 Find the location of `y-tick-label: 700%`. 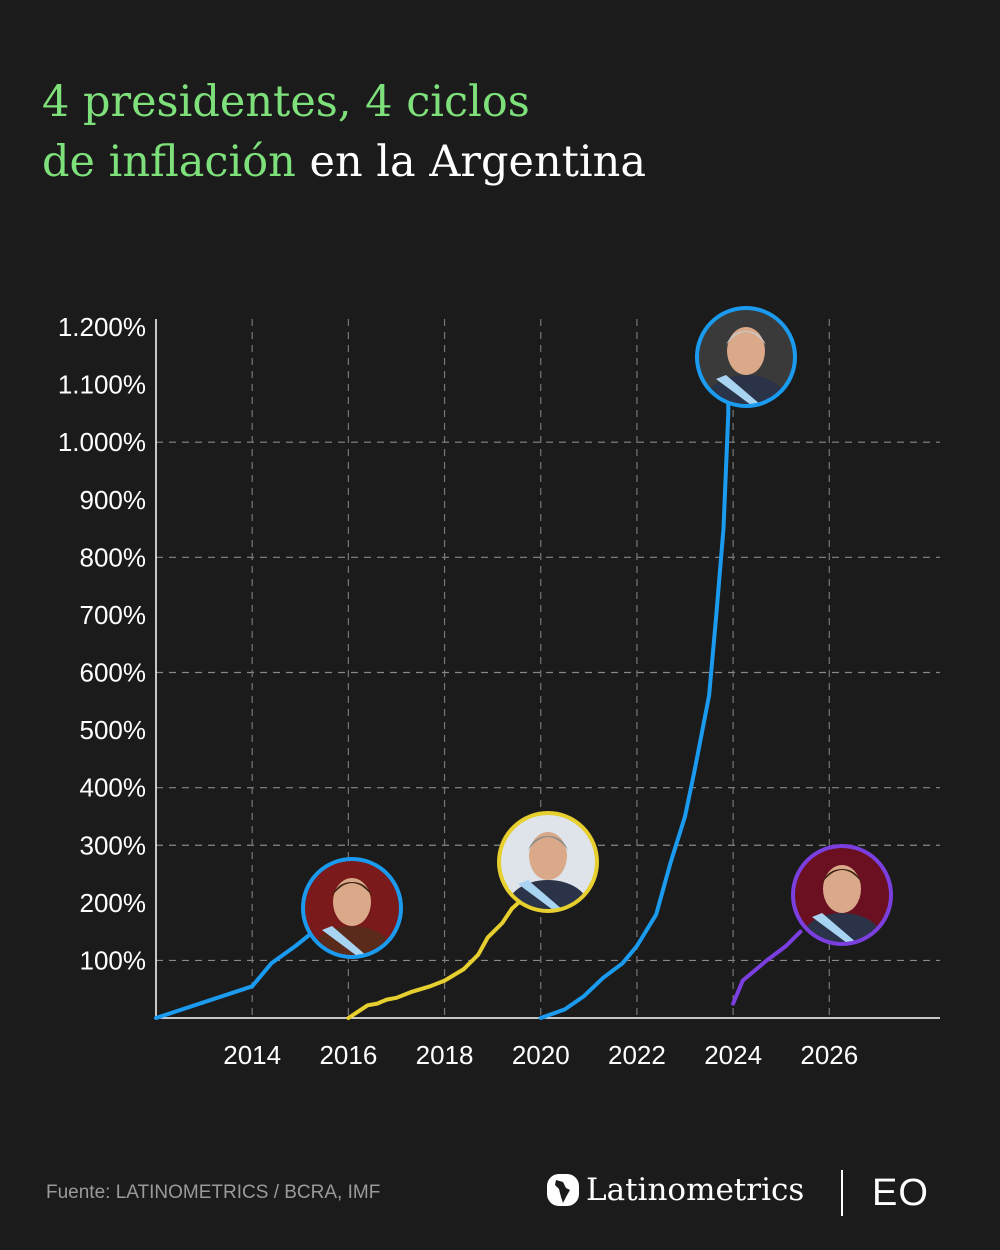

y-tick-label: 700% is located at coordinates (113, 615).